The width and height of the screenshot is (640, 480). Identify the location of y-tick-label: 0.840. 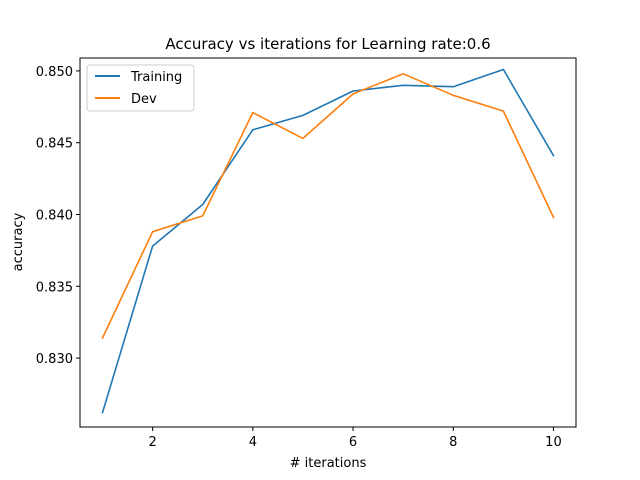
(54, 216).